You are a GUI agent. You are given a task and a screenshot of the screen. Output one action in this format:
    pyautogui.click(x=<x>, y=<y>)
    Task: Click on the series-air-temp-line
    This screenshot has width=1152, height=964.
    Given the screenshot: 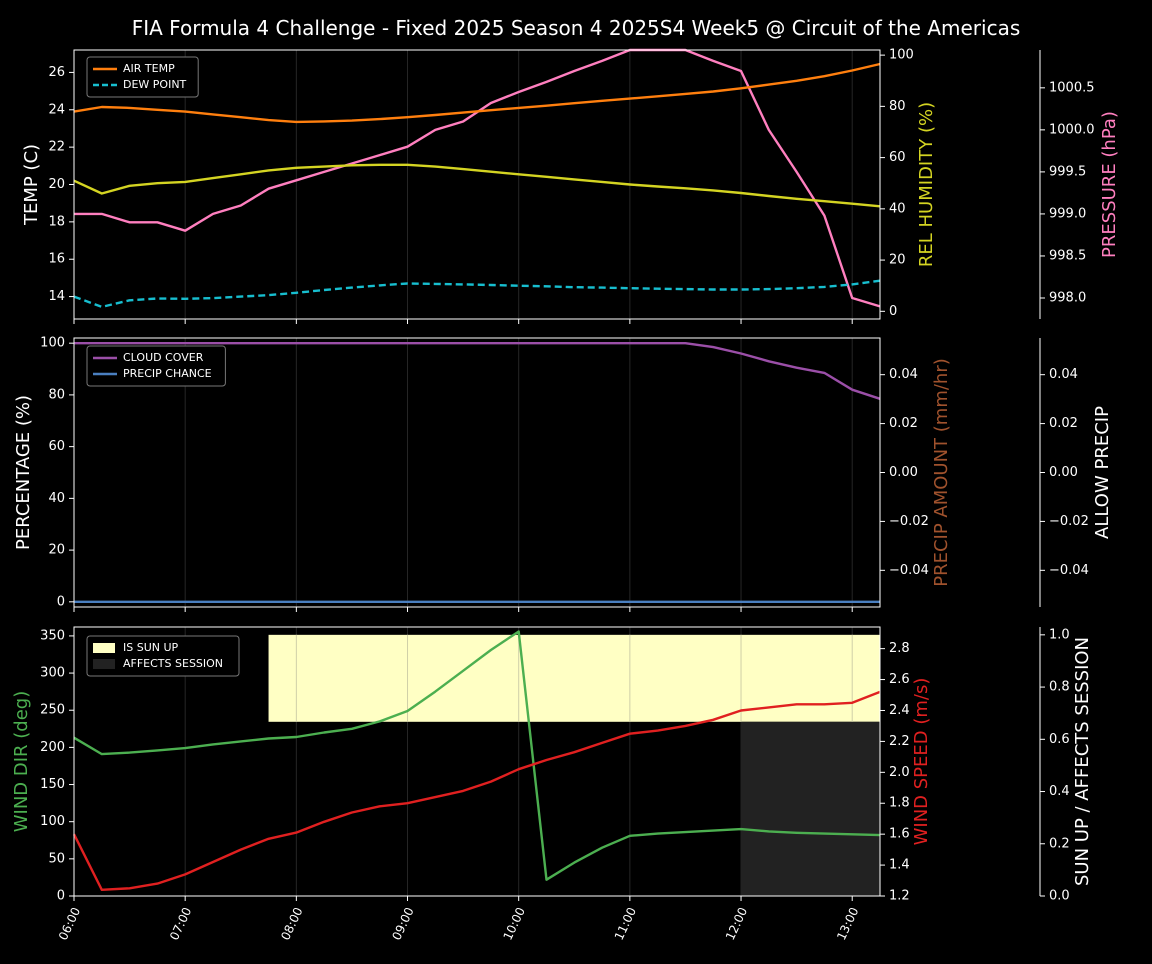 What is the action you would take?
    pyautogui.click(x=477, y=93)
    